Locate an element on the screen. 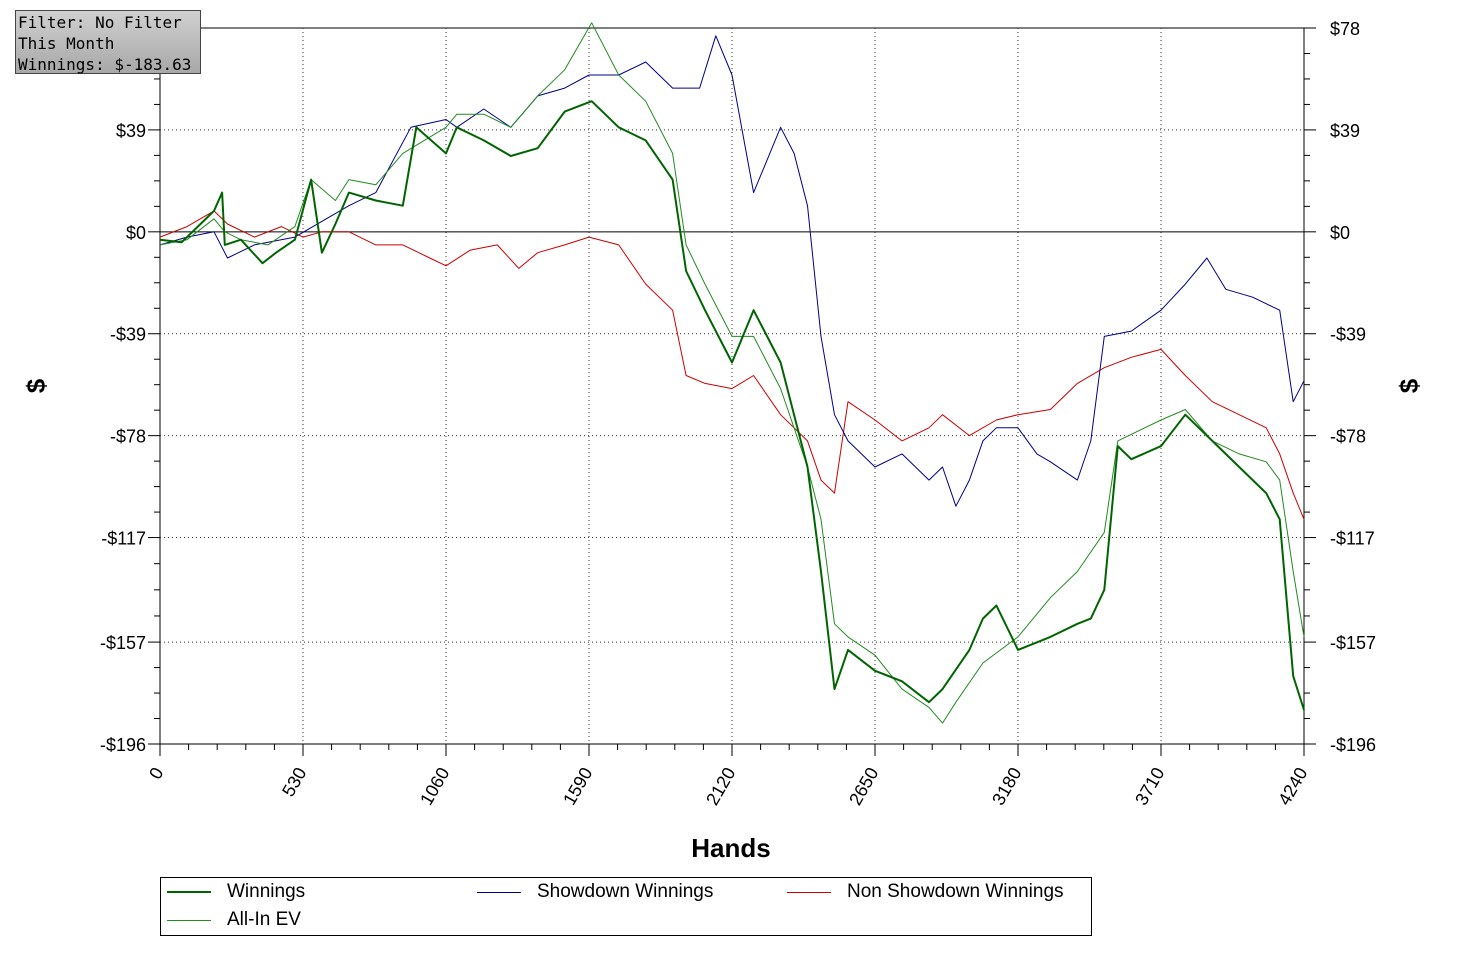  y-tick-label-left: -$196 is located at coordinates (123, 745).